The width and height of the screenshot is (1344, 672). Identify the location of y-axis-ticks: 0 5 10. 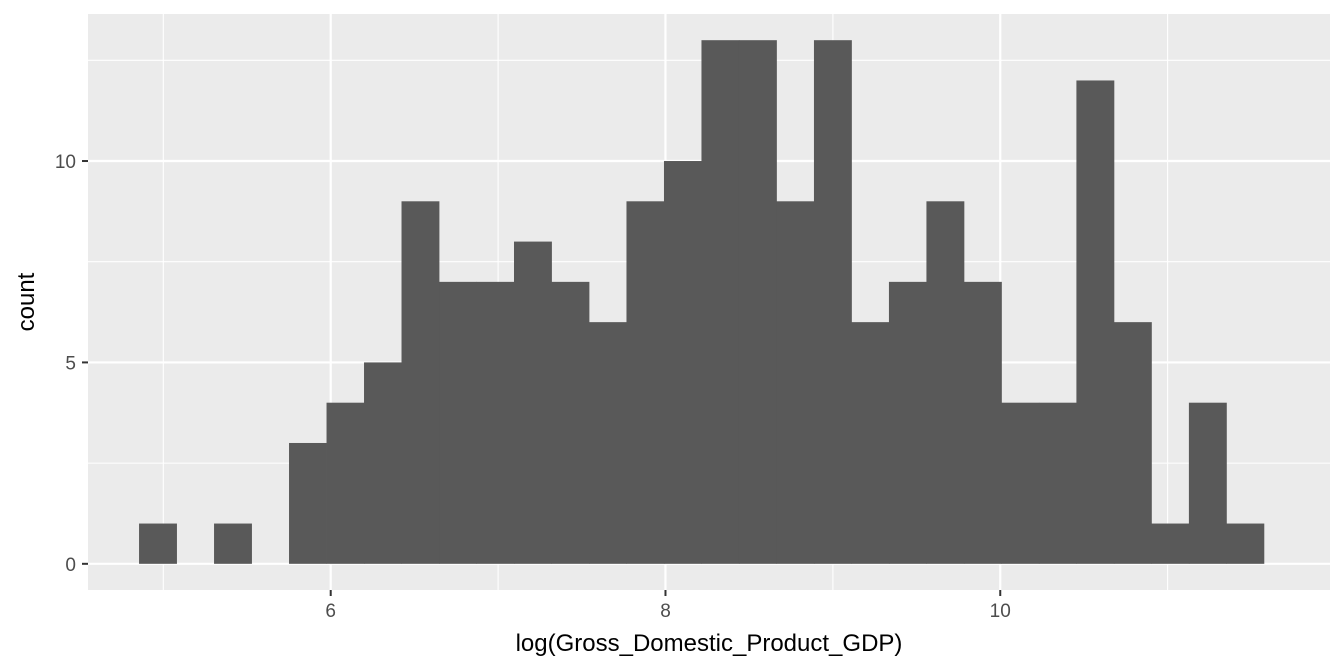
(71, 364).